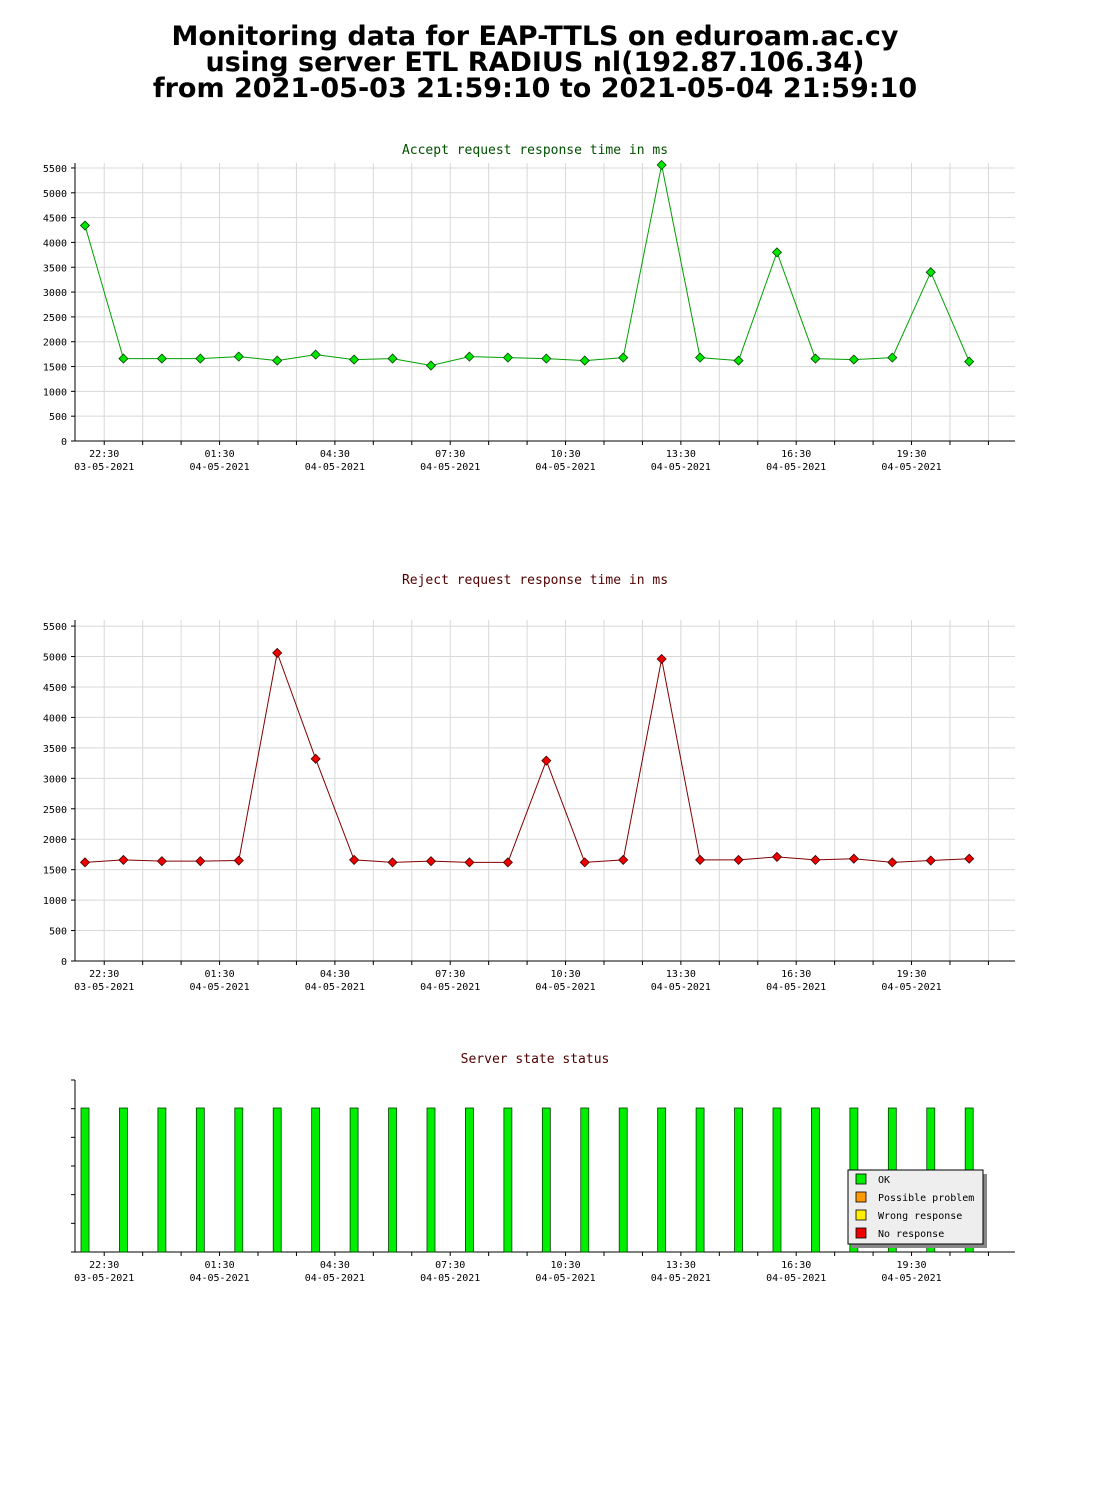 This screenshot has width=1100, height=1500. I want to click on reject-x-tick-time: 16:30, so click(796, 974).